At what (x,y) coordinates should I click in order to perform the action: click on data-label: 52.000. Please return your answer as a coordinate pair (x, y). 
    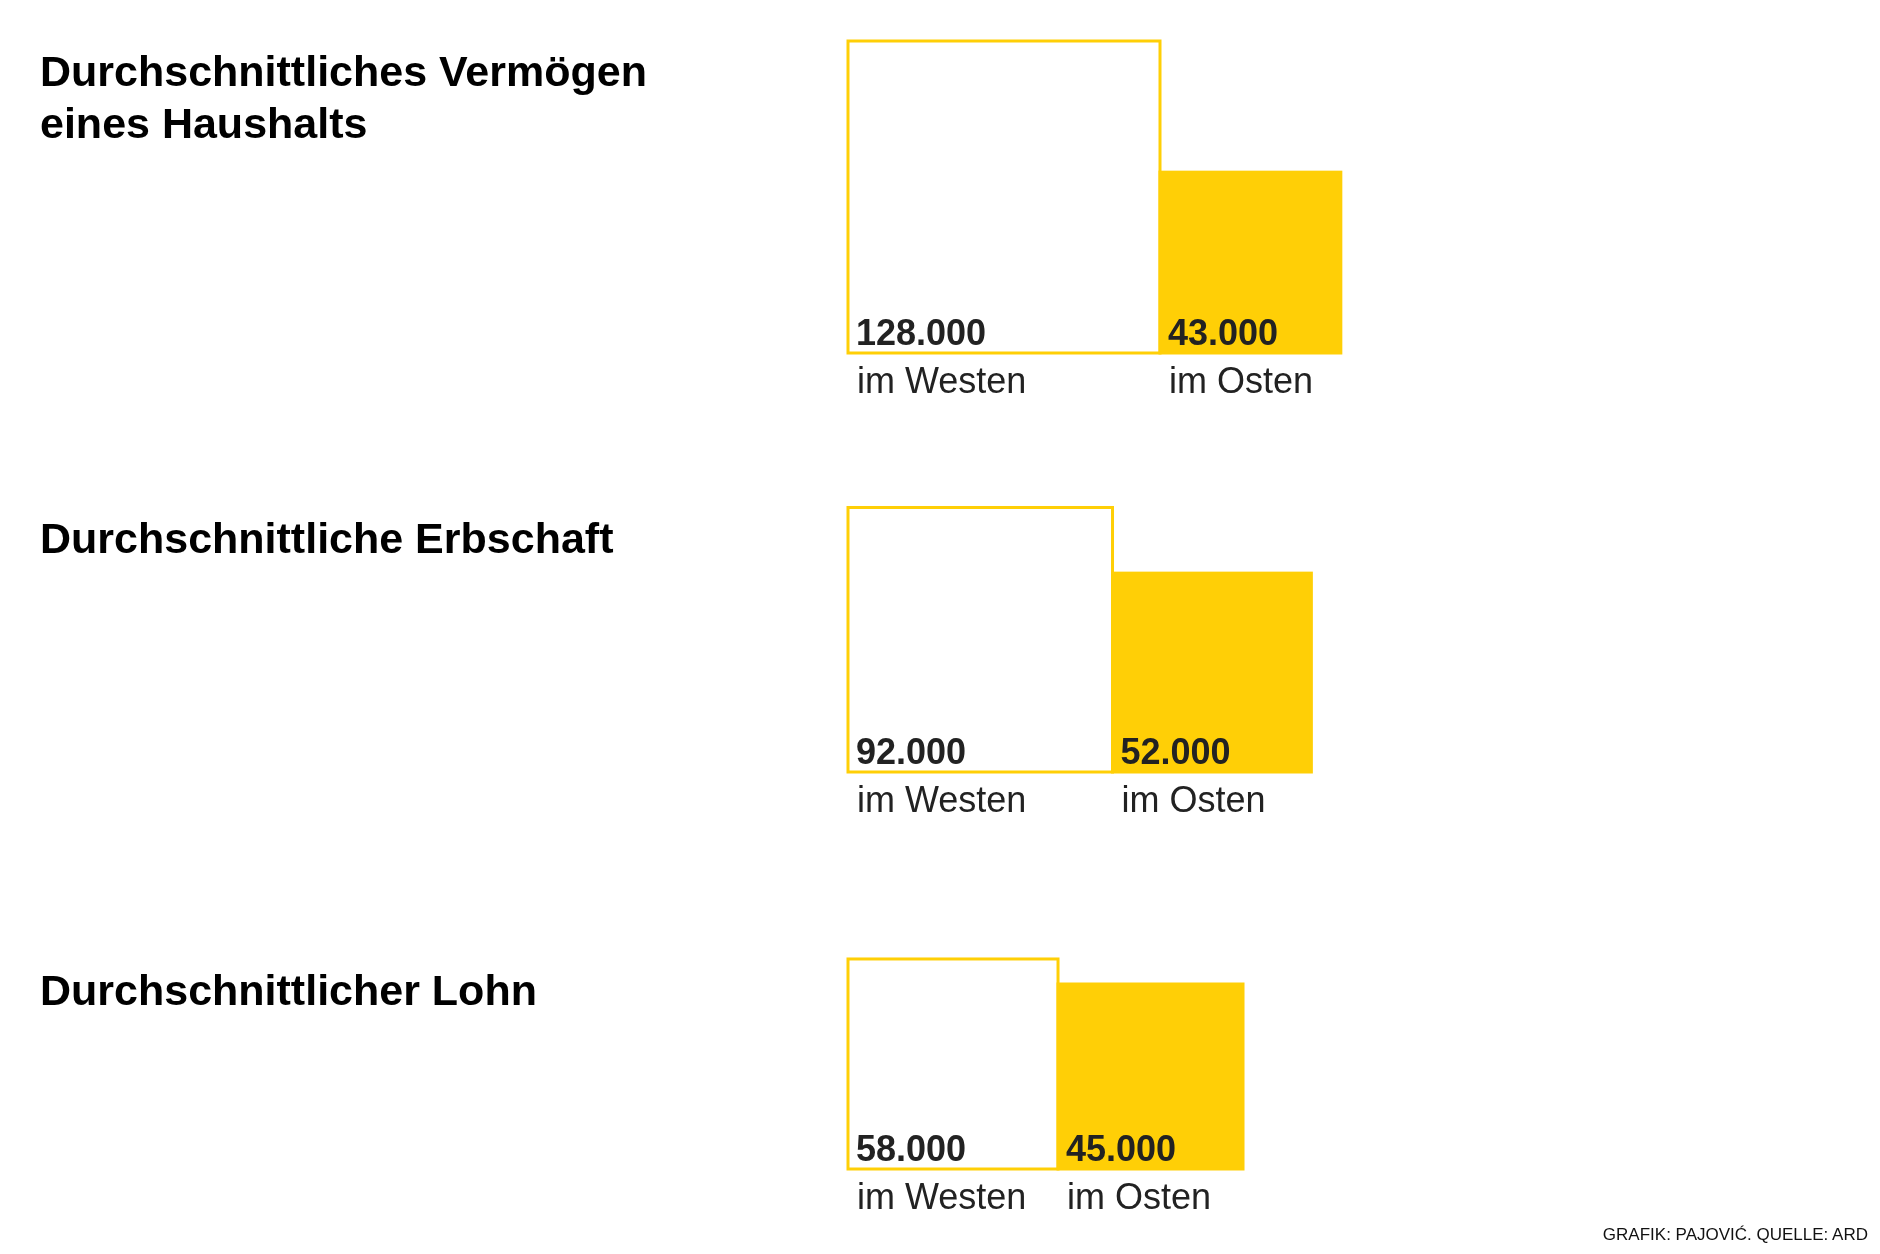
    Looking at the image, I should click on (1175, 751).